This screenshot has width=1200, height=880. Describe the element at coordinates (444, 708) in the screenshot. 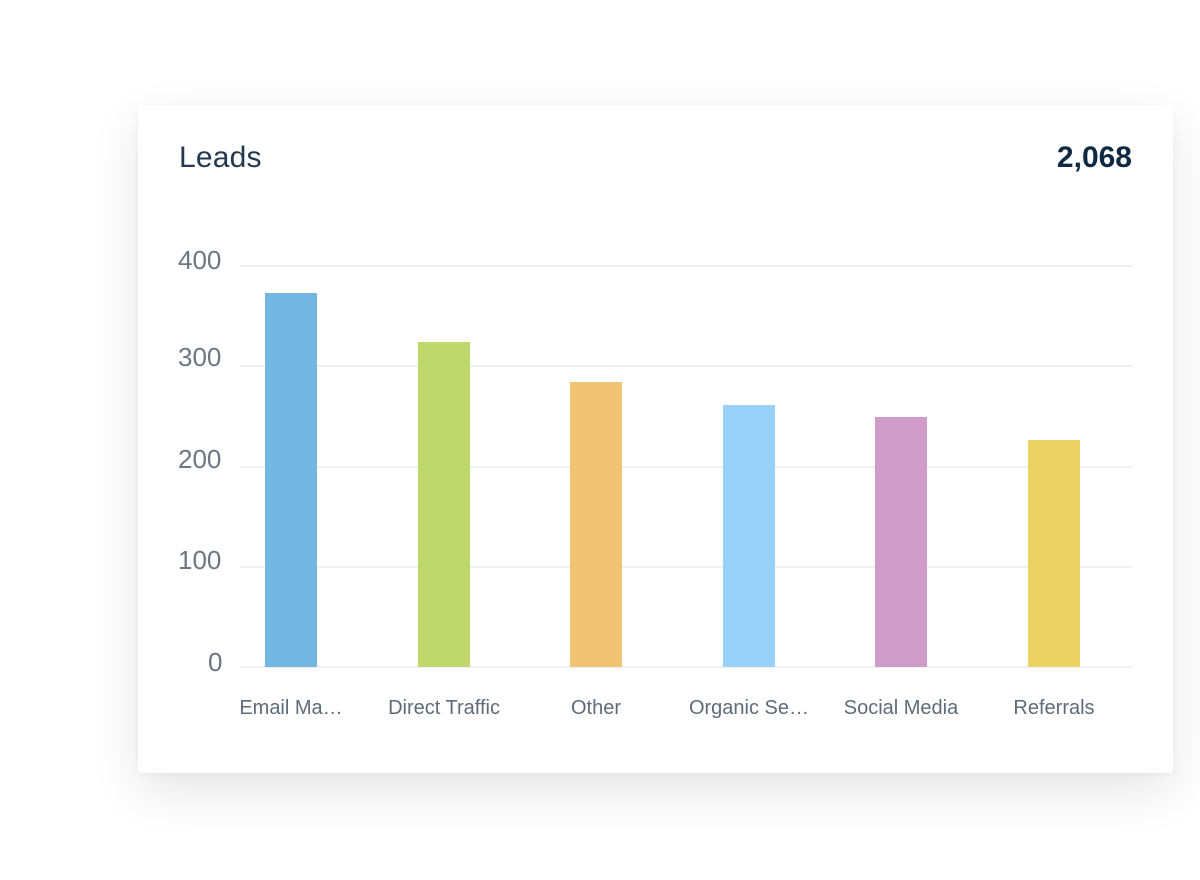

I see `x-label-direct-traffic: Direct Traffic` at that location.